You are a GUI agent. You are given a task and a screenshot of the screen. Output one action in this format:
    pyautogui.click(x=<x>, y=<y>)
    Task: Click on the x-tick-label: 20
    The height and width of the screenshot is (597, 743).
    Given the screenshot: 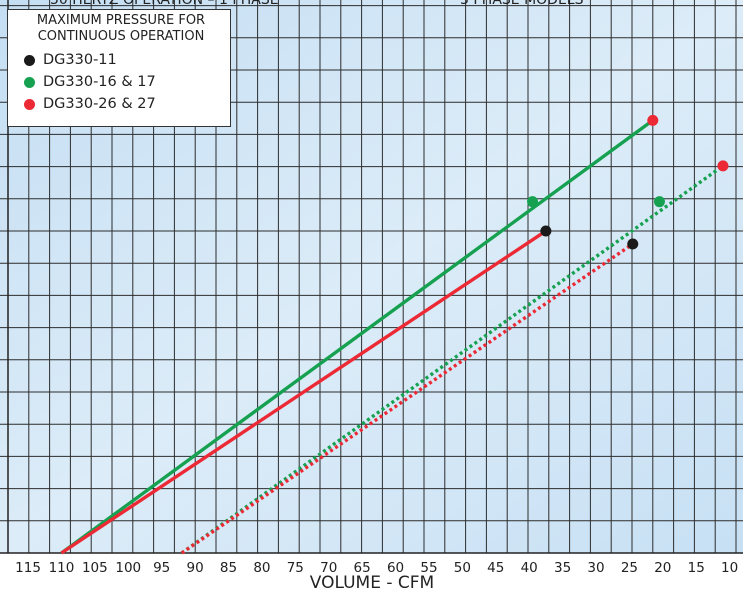 What is the action you would take?
    pyautogui.click(x=662, y=568)
    